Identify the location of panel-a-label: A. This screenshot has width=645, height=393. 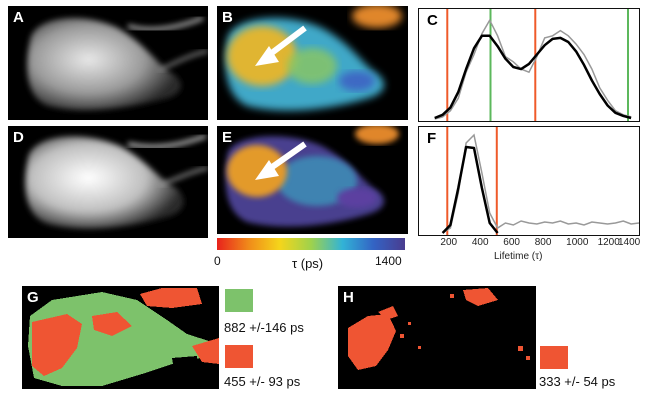
(18, 17).